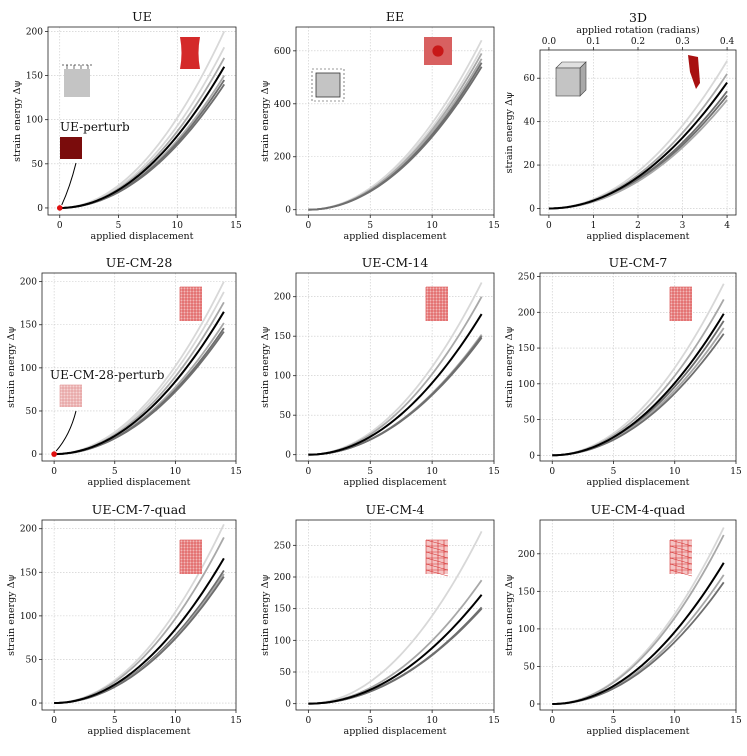 Image resolution: width=747 pixels, height=756 pixels. What do you see at coordinates (637, 30) in the screenshot?
I see `secondary-x-axis-label: applied rotation (radians)` at bounding box center [637, 30].